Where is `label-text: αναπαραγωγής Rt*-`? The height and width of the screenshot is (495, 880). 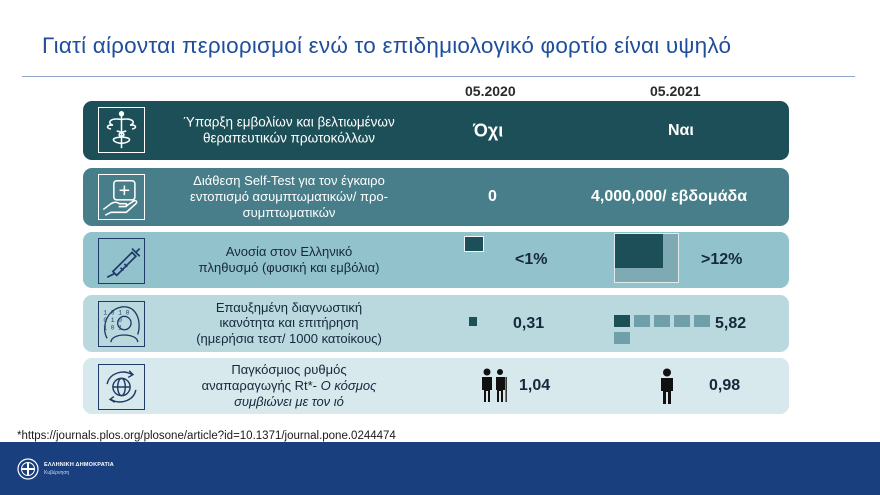
label-text: αναπαραγωγής Rt*- is located at coordinates (261, 386).